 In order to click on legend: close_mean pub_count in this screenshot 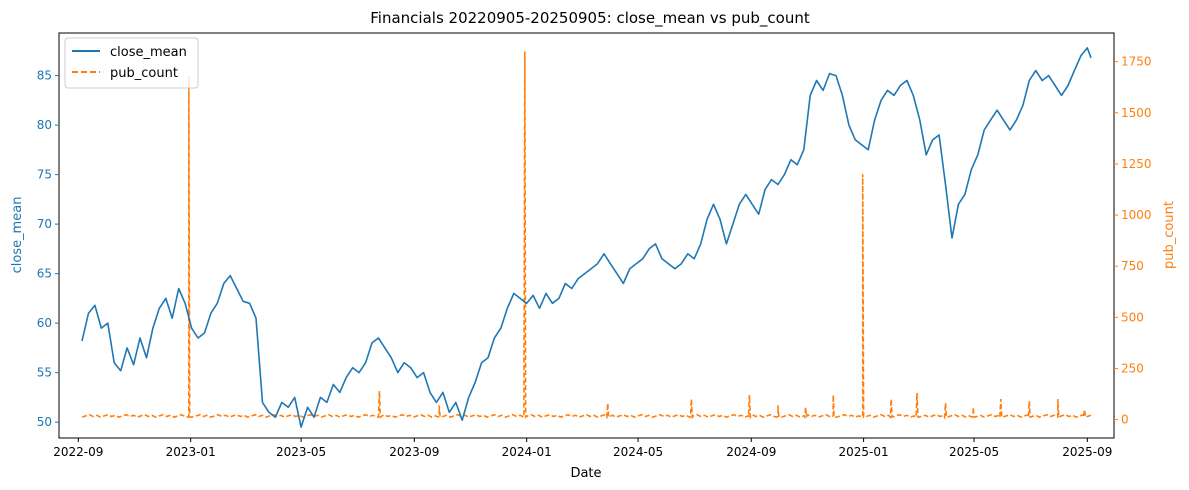, I will do `click(131, 63)`.